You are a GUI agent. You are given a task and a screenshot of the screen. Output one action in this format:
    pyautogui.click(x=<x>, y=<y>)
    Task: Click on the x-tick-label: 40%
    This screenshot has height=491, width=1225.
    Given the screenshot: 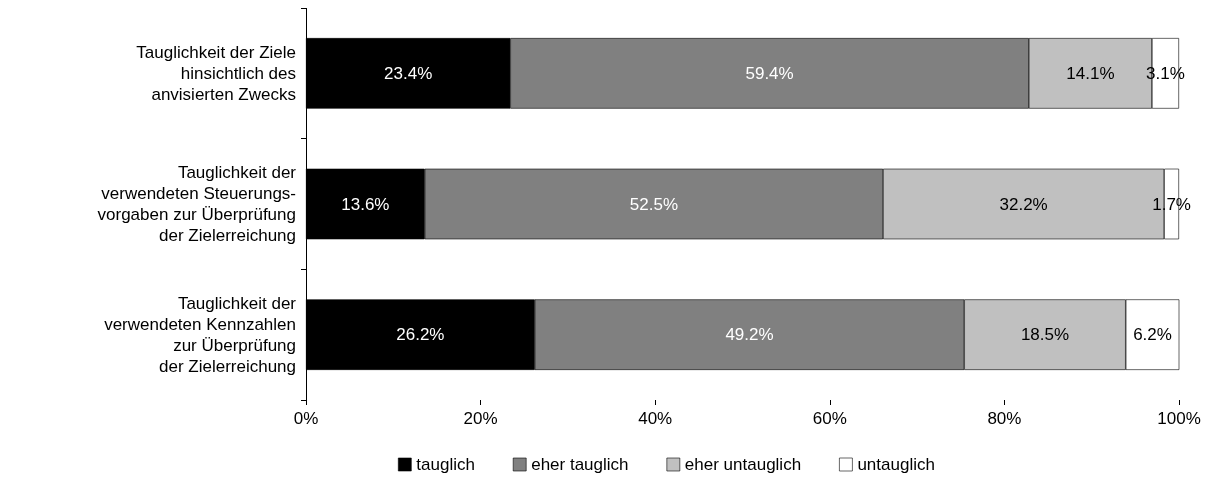 What is the action you would take?
    pyautogui.click(x=655, y=418)
    